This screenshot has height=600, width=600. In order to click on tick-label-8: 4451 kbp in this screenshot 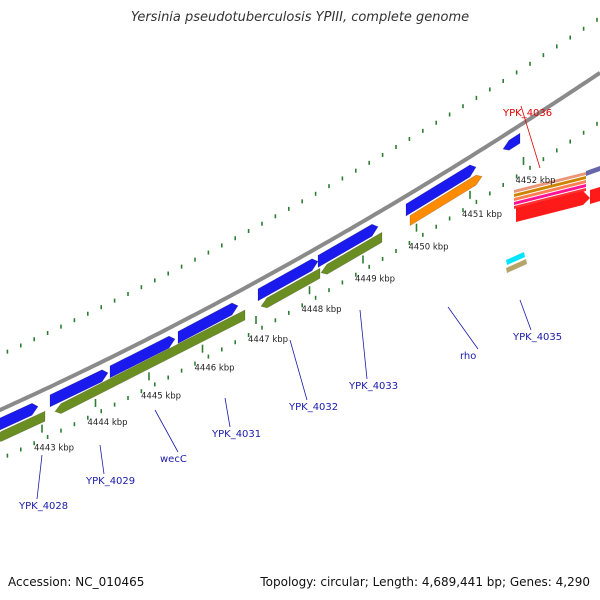, I will do `click(482, 215)`.